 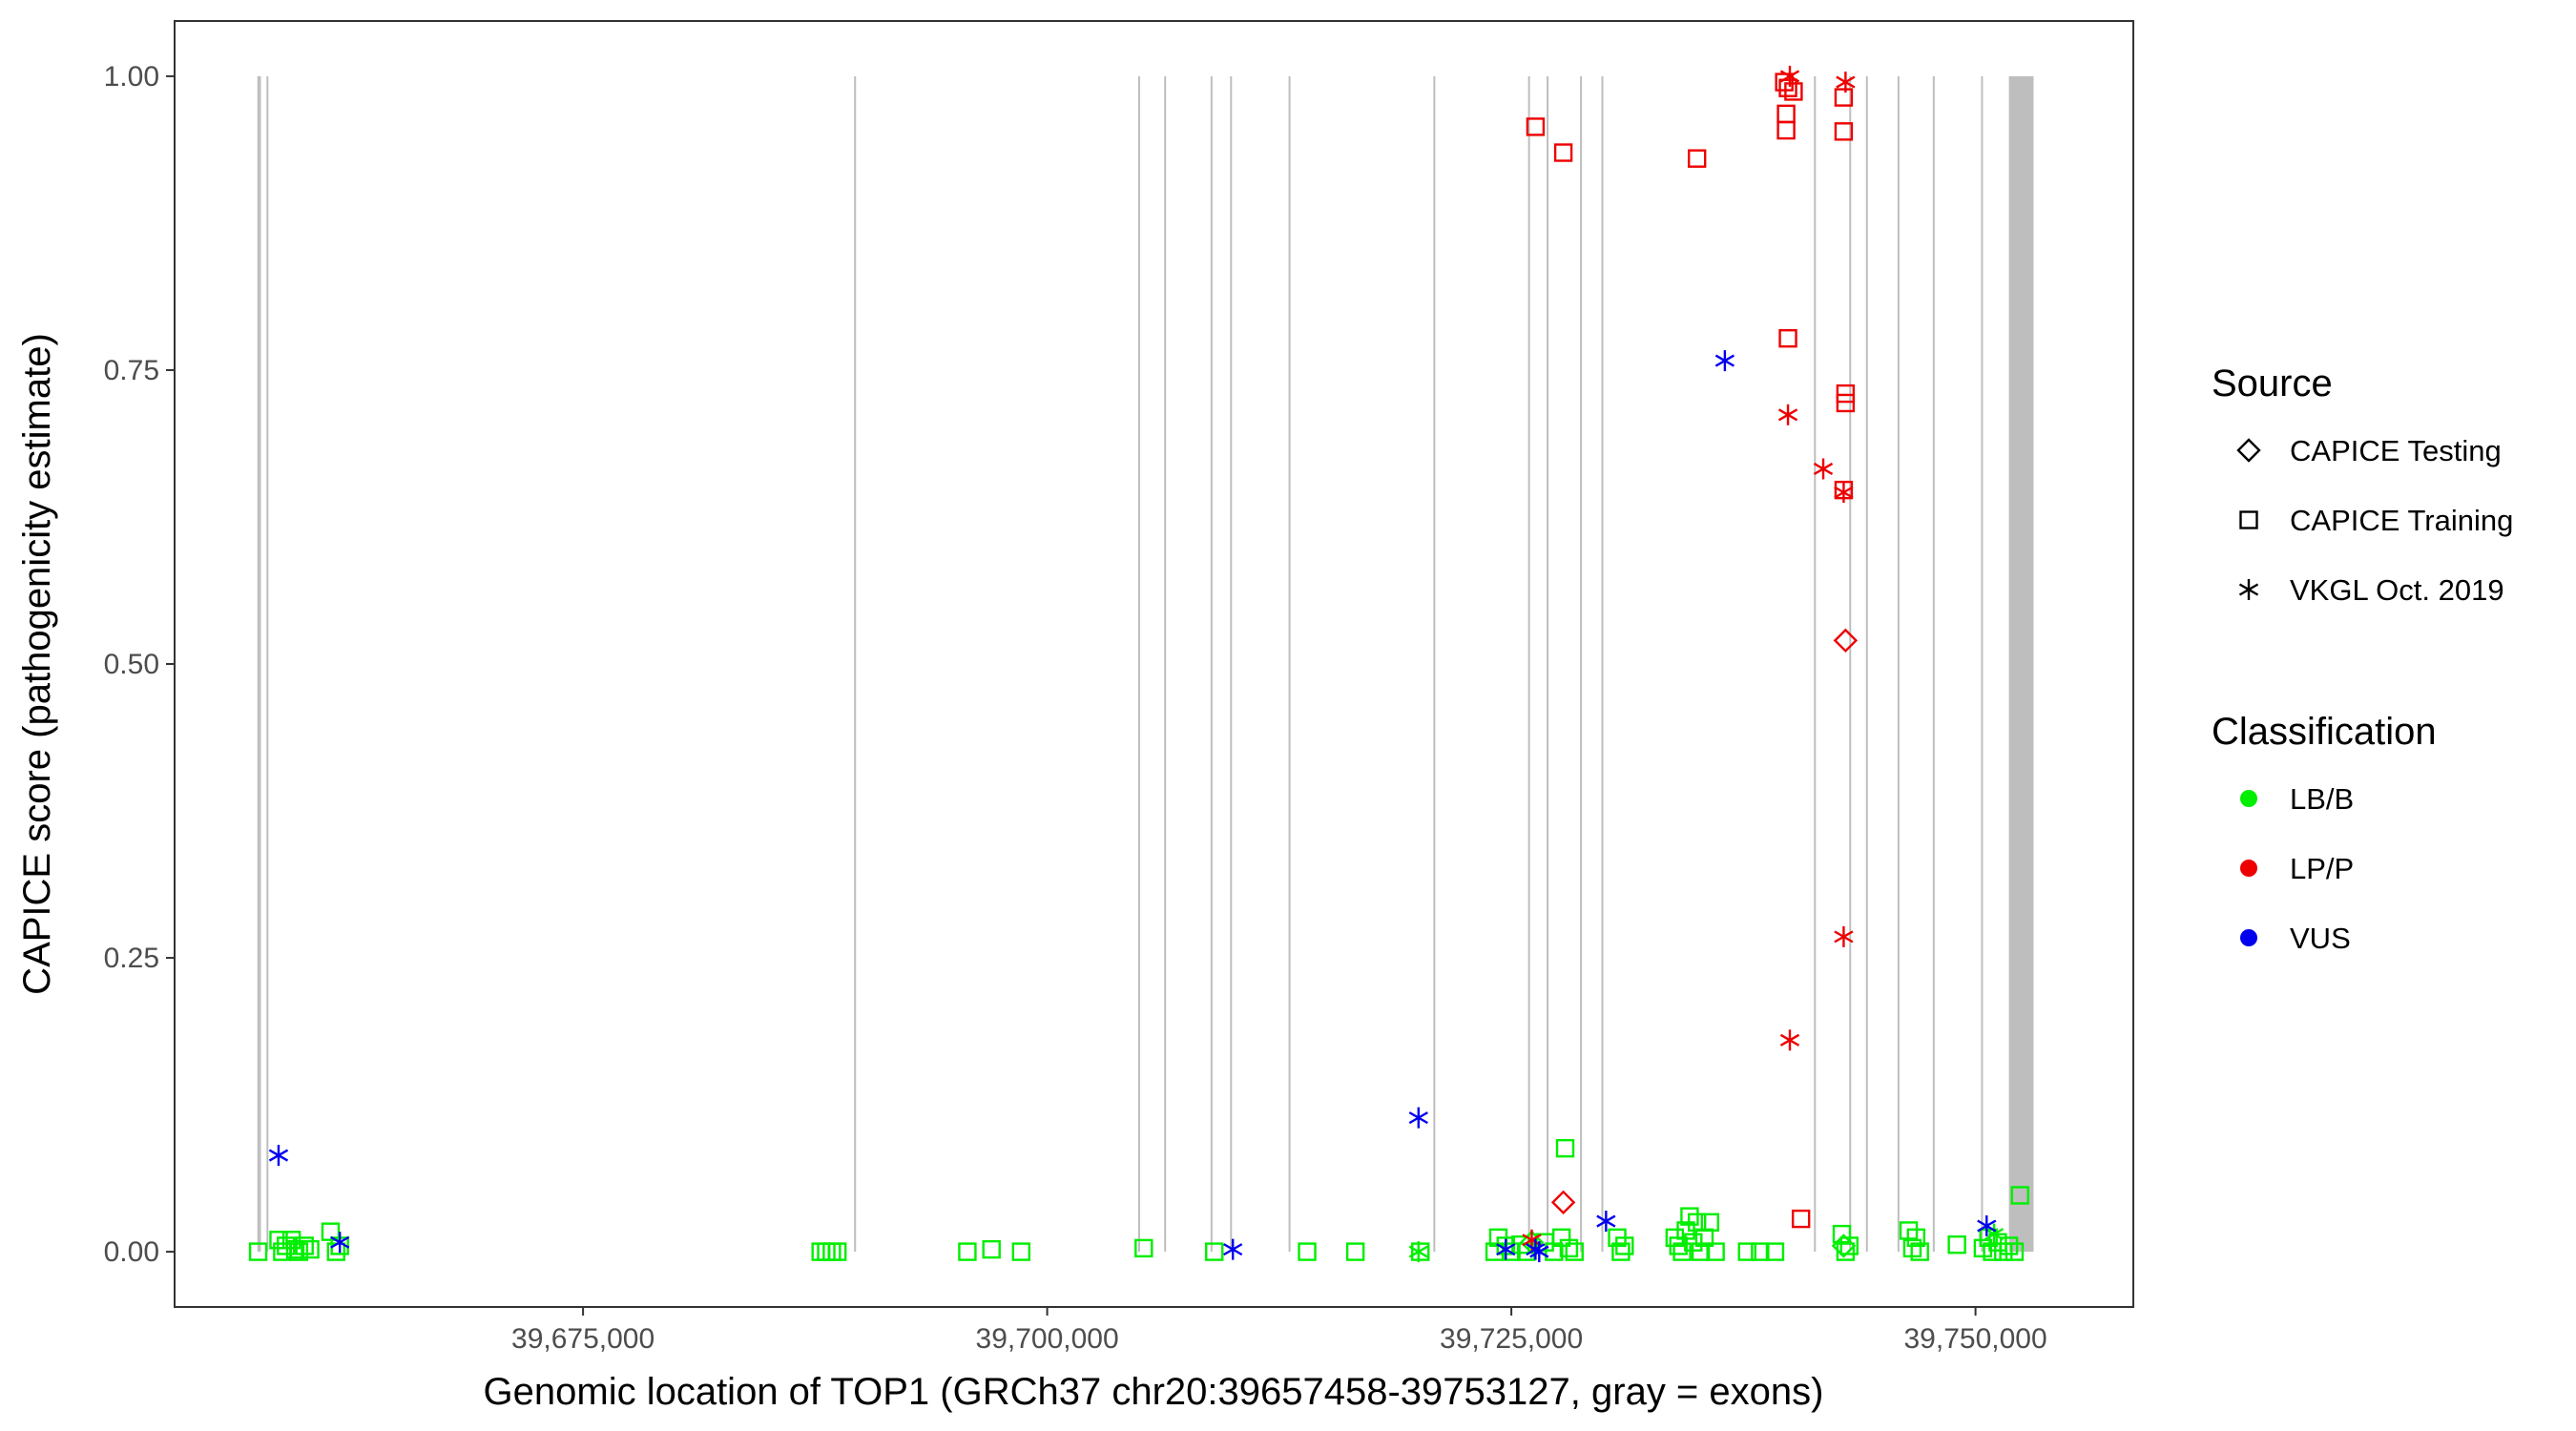 What do you see at coordinates (1047, 1339) in the screenshot?
I see `x-tick-label: 39,700,000` at bounding box center [1047, 1339].